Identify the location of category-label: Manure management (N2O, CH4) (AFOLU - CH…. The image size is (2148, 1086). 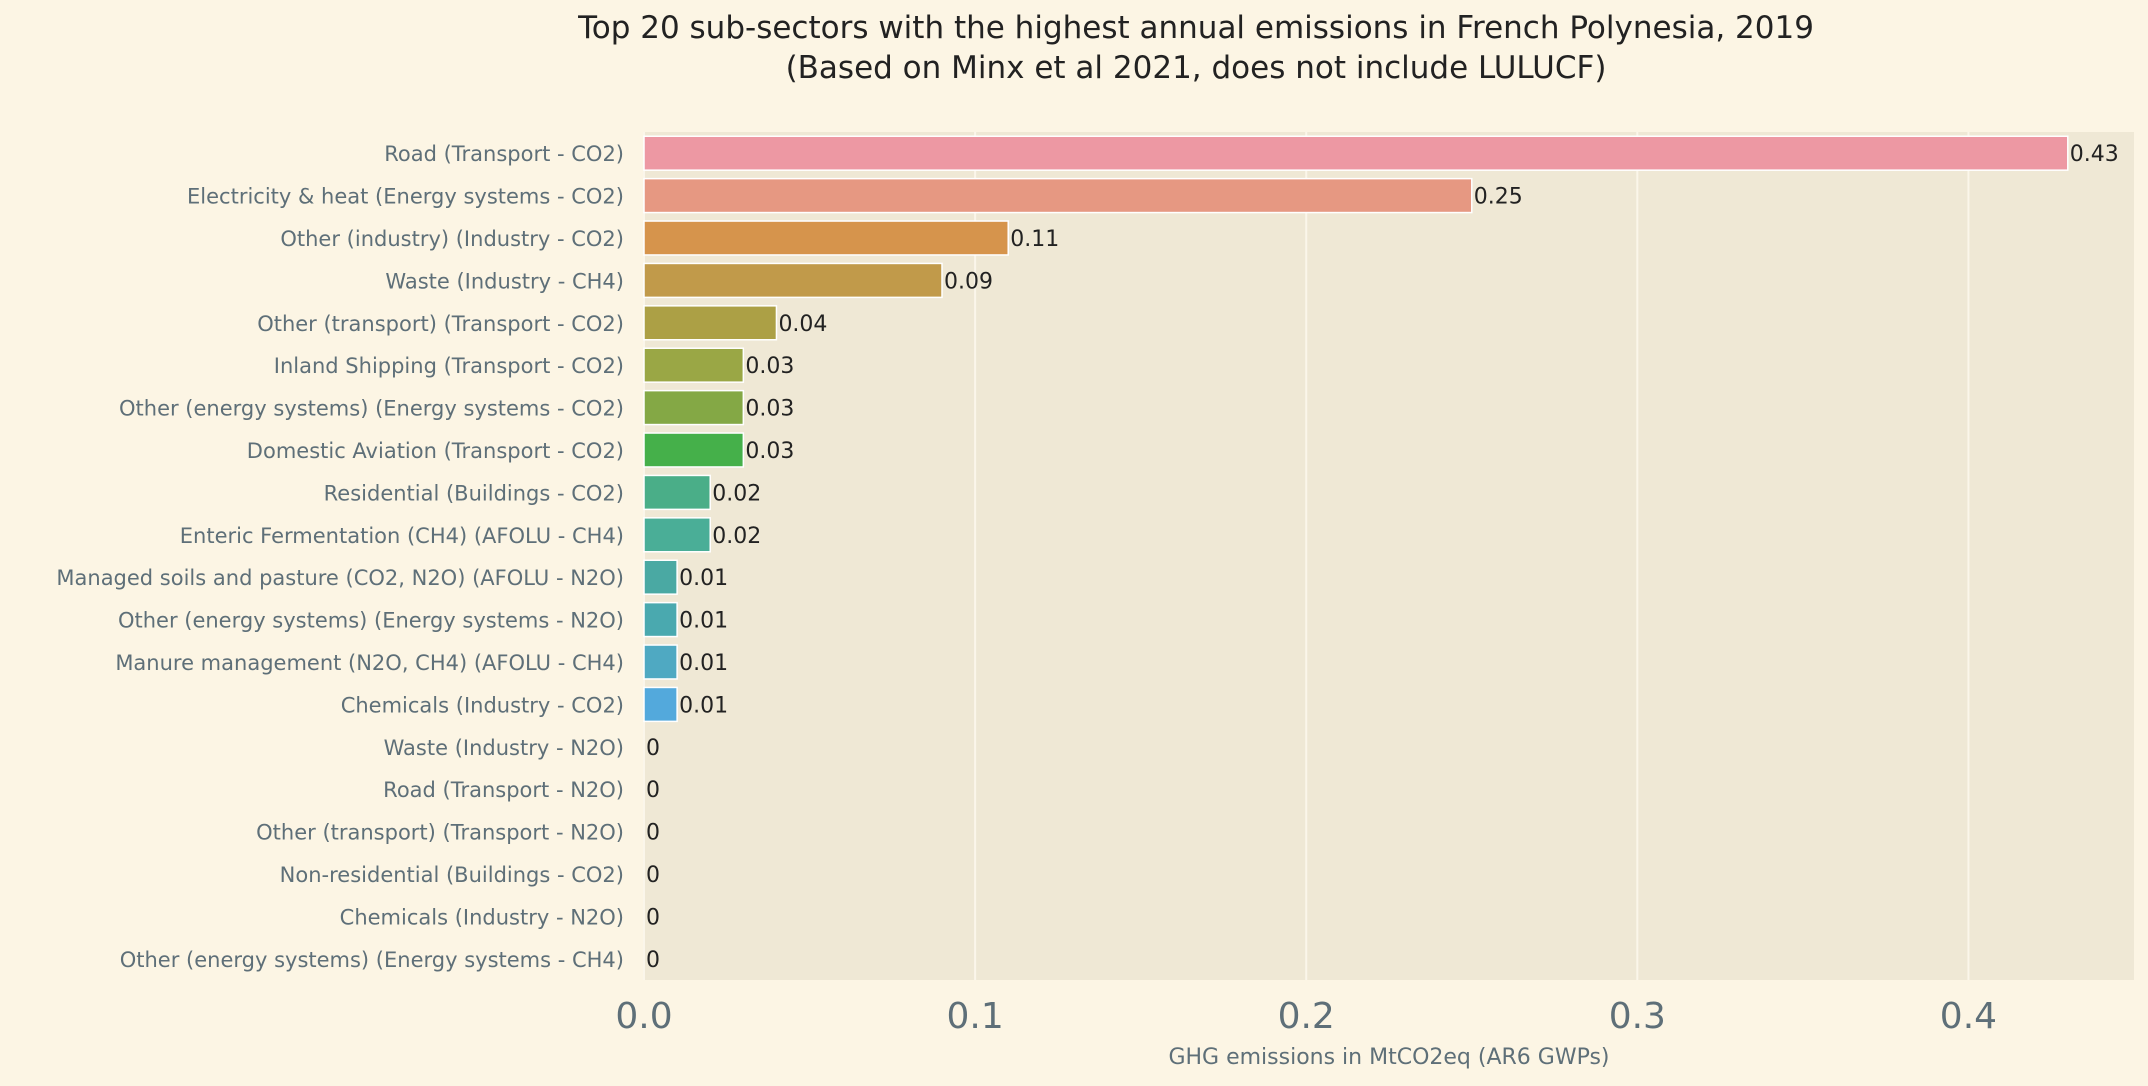
(369, 663).